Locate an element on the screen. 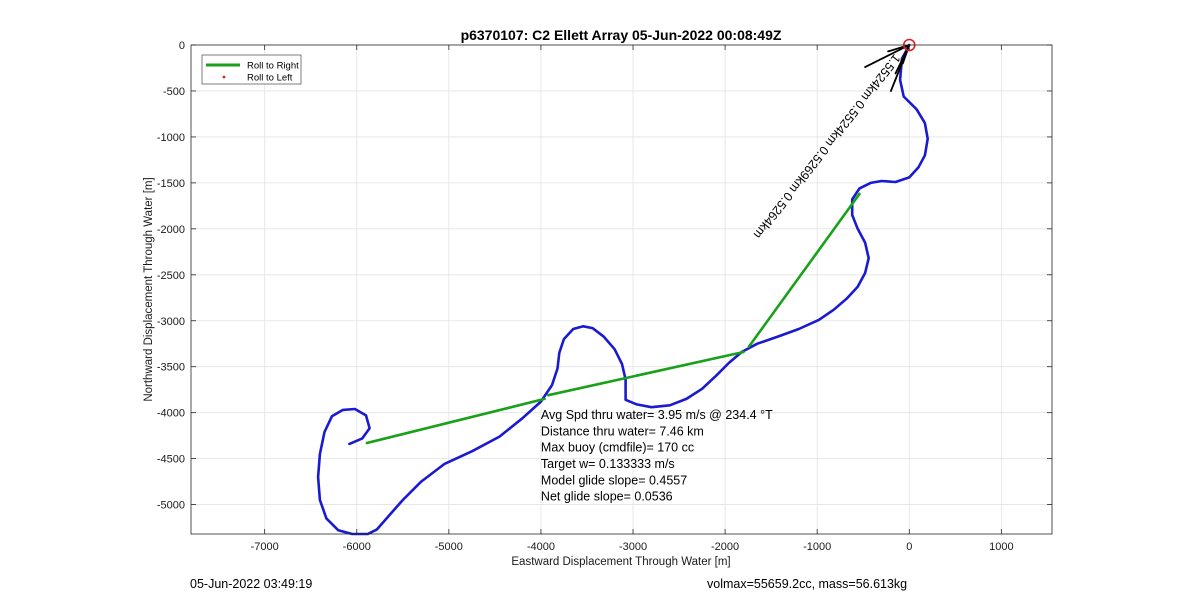 The height and width of the screenshot is (601, 1200). legend-box is located at coordinates (251, 69).